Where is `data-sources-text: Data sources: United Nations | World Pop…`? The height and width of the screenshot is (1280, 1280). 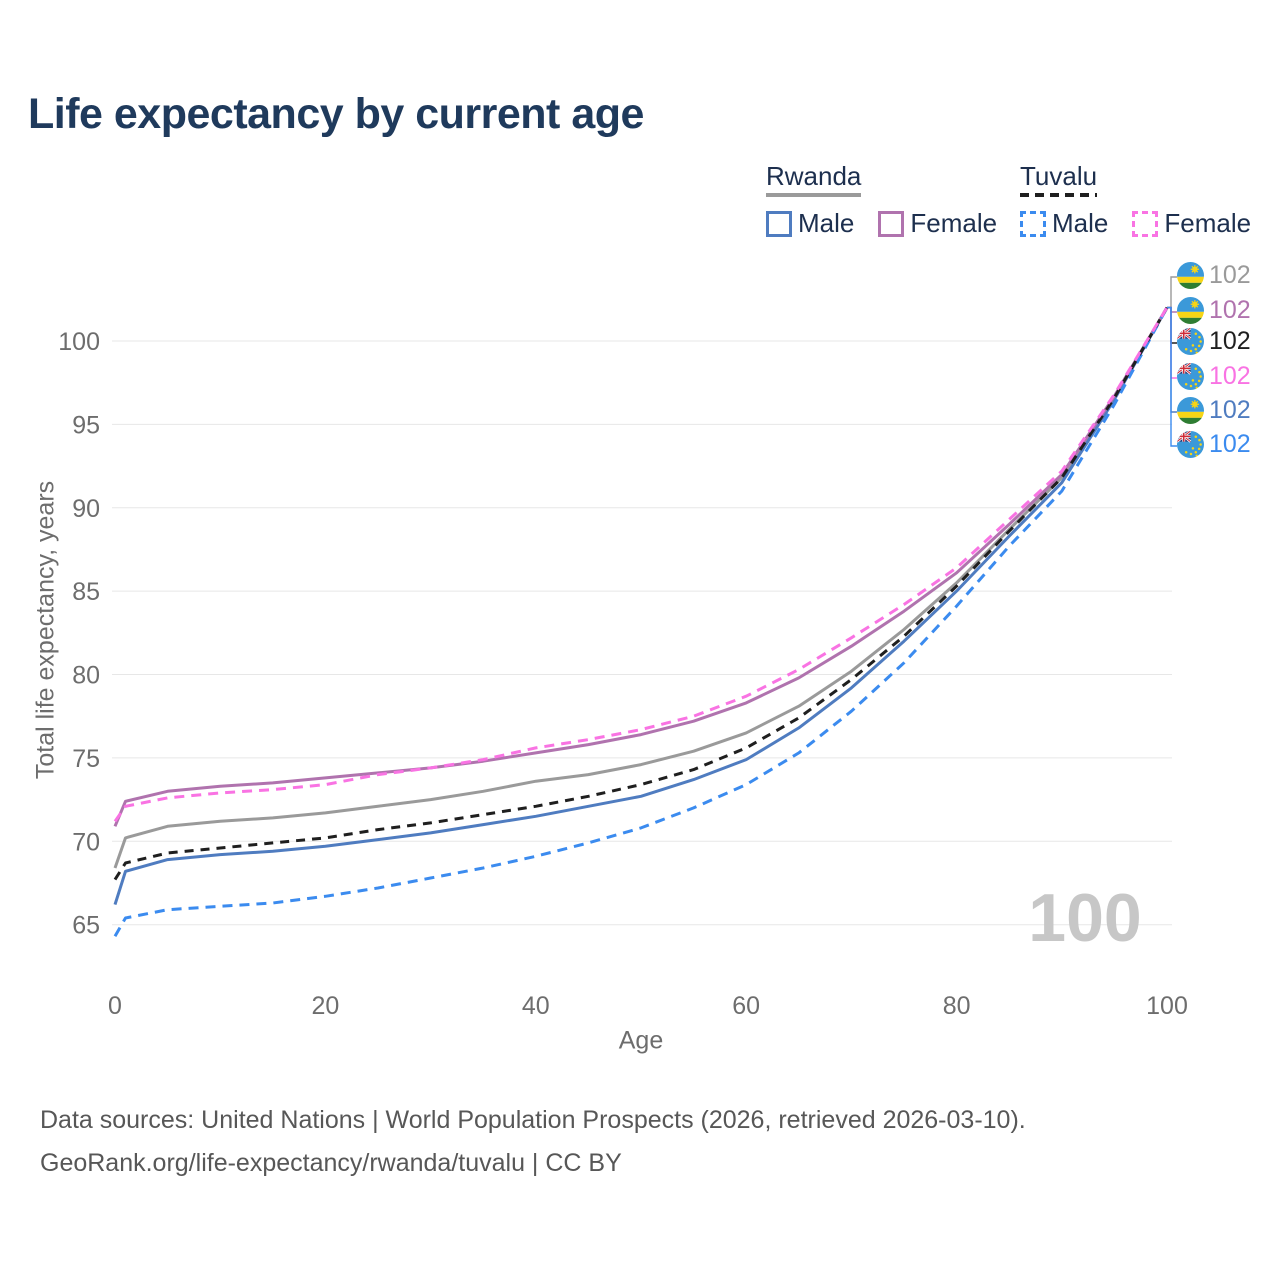 data-sources-text: Data sources: United Nations | World Pop… is located at coordinates (533, 1120).